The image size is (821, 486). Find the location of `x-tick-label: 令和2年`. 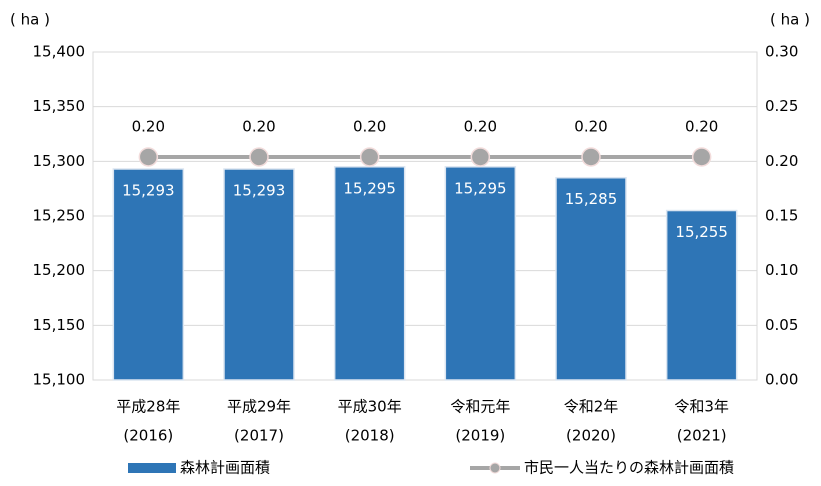

x-tick-label: 令和2年 is located at coordinates (591, 407).